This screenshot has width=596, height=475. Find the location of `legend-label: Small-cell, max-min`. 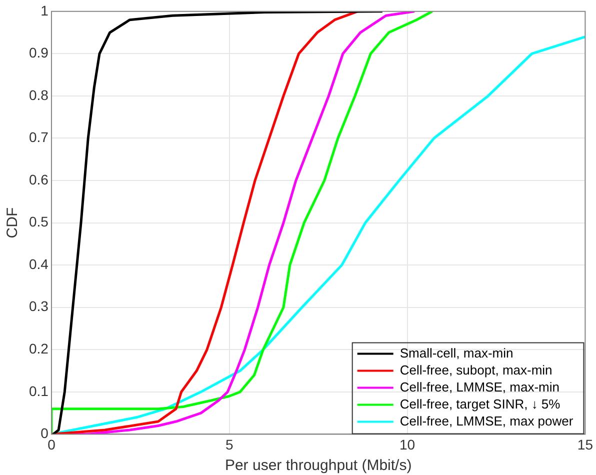

legend-label: Small-cell, max-min is located at coordinates (457, 352).